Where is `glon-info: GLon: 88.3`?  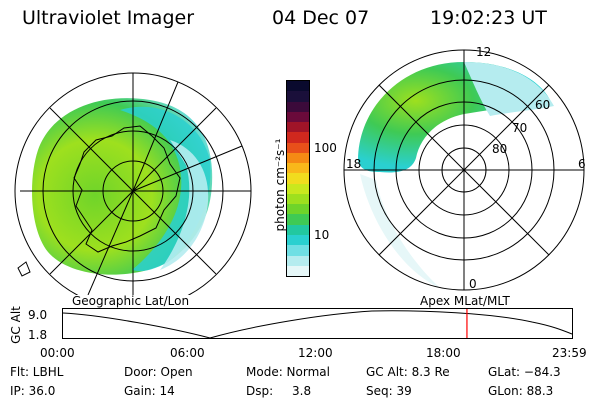
glon-info: GLon: 88.3 is located at coordinates (521, 391).